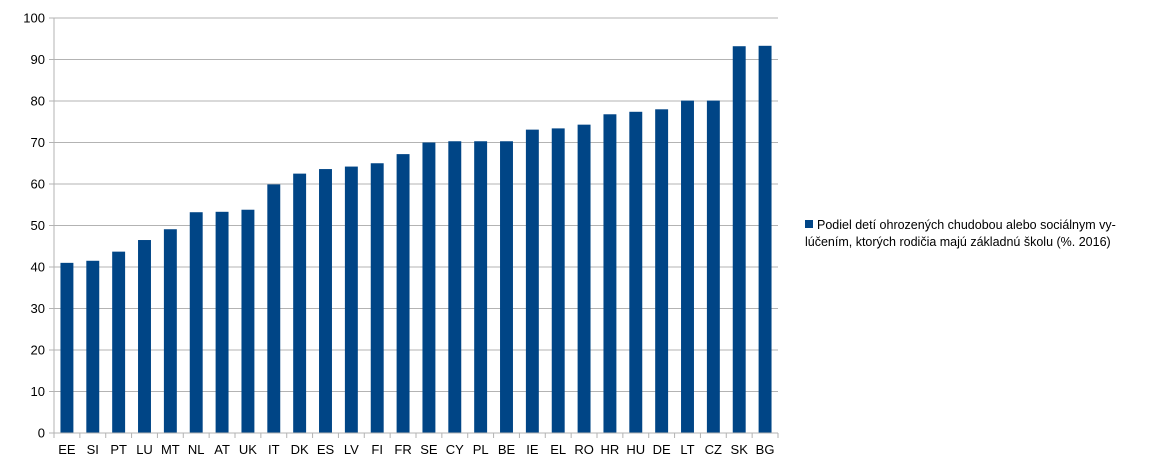 Image resolution: width=1153 pixels, height=466 pixels. What do you see at coordinates (635, 449) in the screenshot?
I see `x-tick-label: HU` at bounding box center [635, 449].